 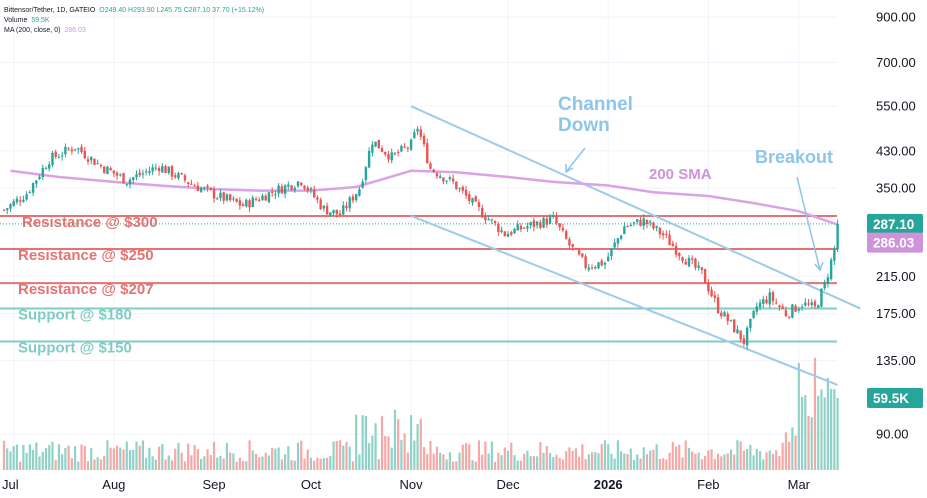 I want to click on volume-price-label-bg, so click(x=895, y=398).